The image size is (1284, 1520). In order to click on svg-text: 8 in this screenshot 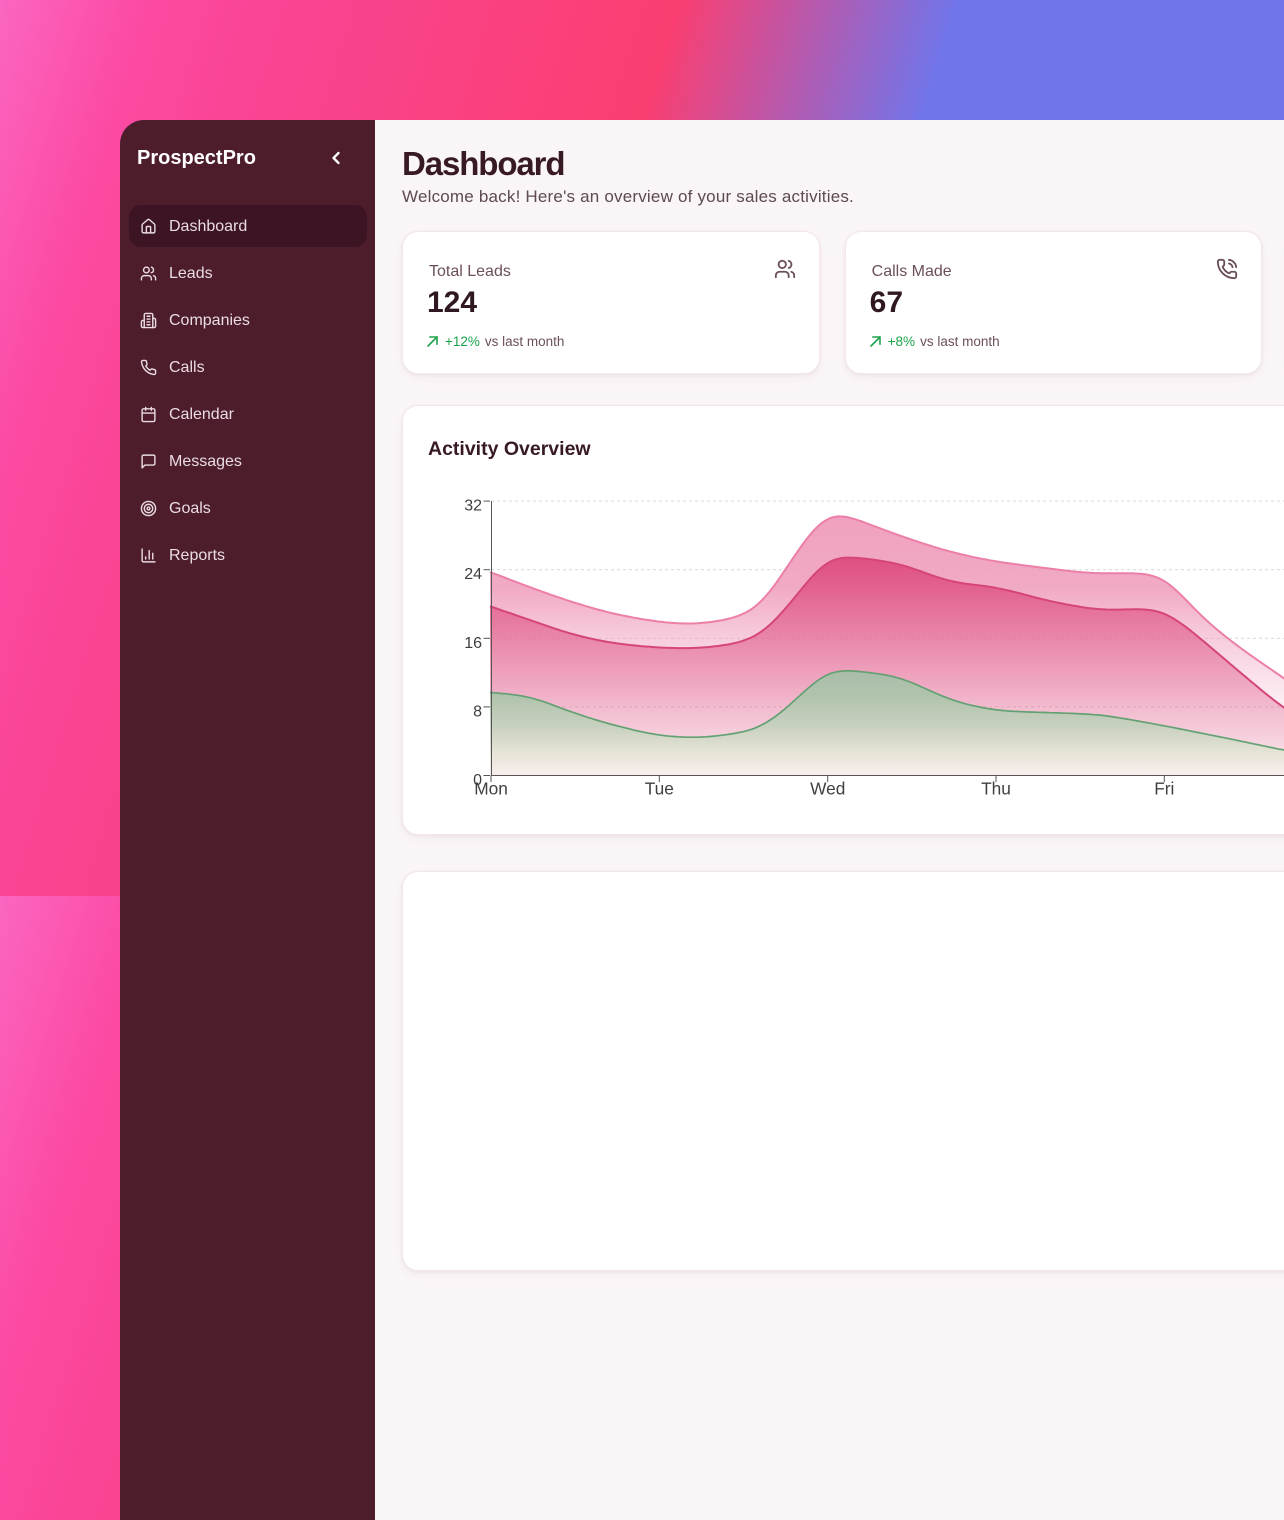, I will do `click(477, 711)`.